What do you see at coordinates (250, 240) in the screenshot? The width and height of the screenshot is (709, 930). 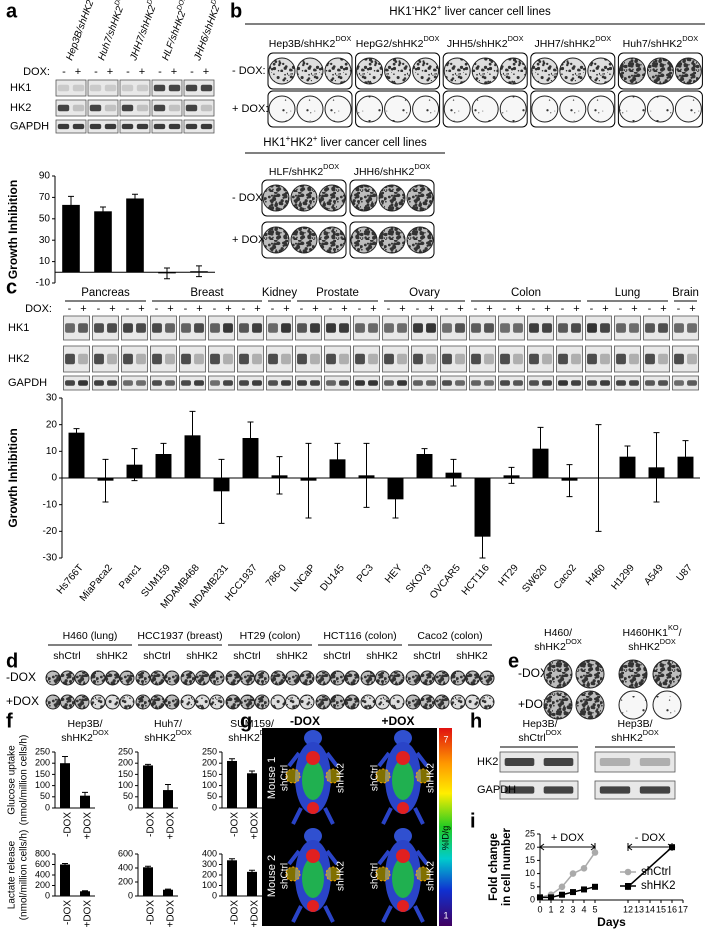 I see `row-label: + DOX:` at bounding box center [250, 240].